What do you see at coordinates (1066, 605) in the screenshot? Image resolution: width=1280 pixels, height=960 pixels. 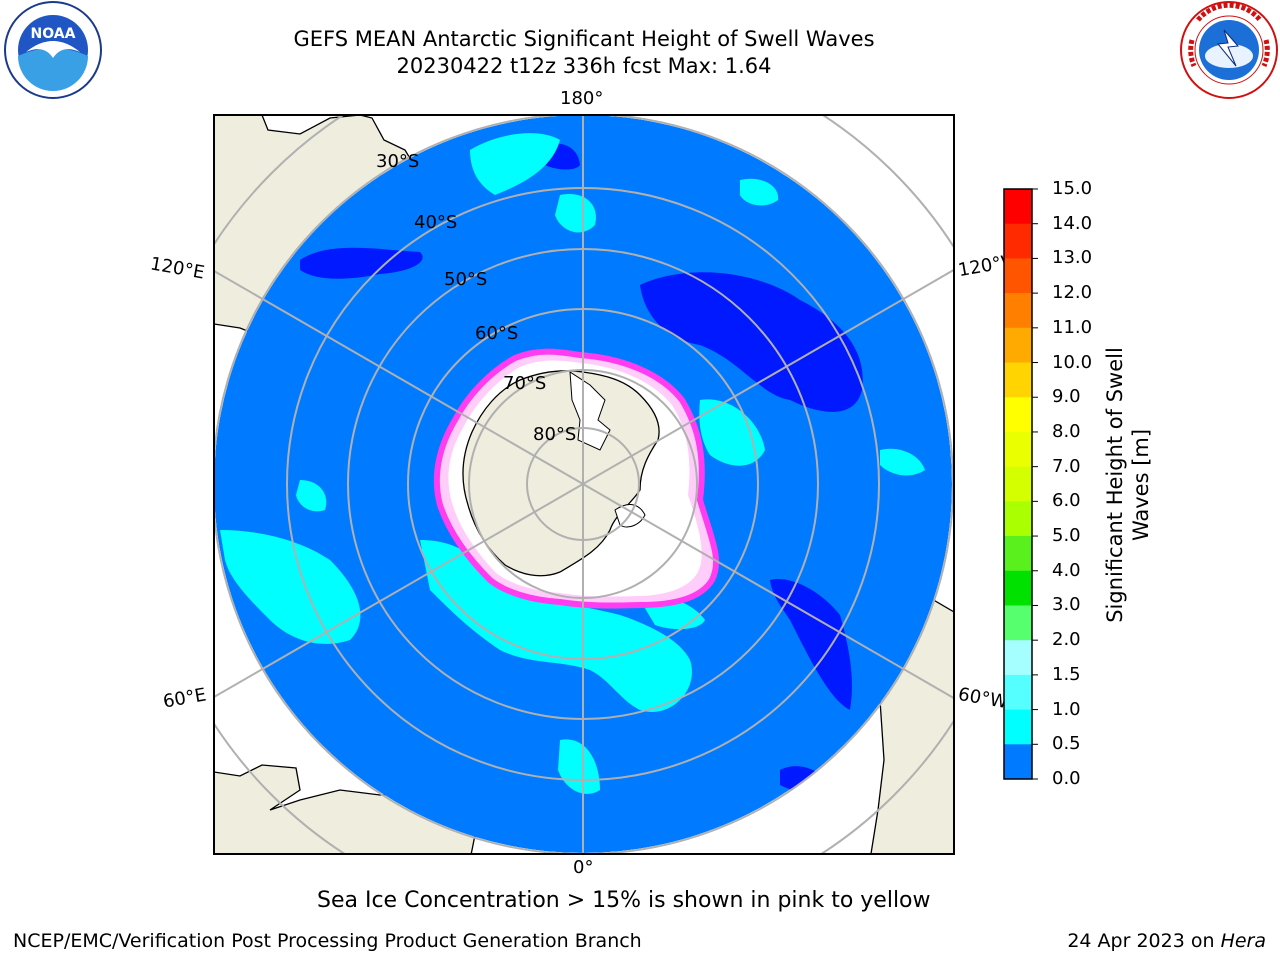 I see `colorbar-tick-label: 3.0` at bounding box center [1066, 605].